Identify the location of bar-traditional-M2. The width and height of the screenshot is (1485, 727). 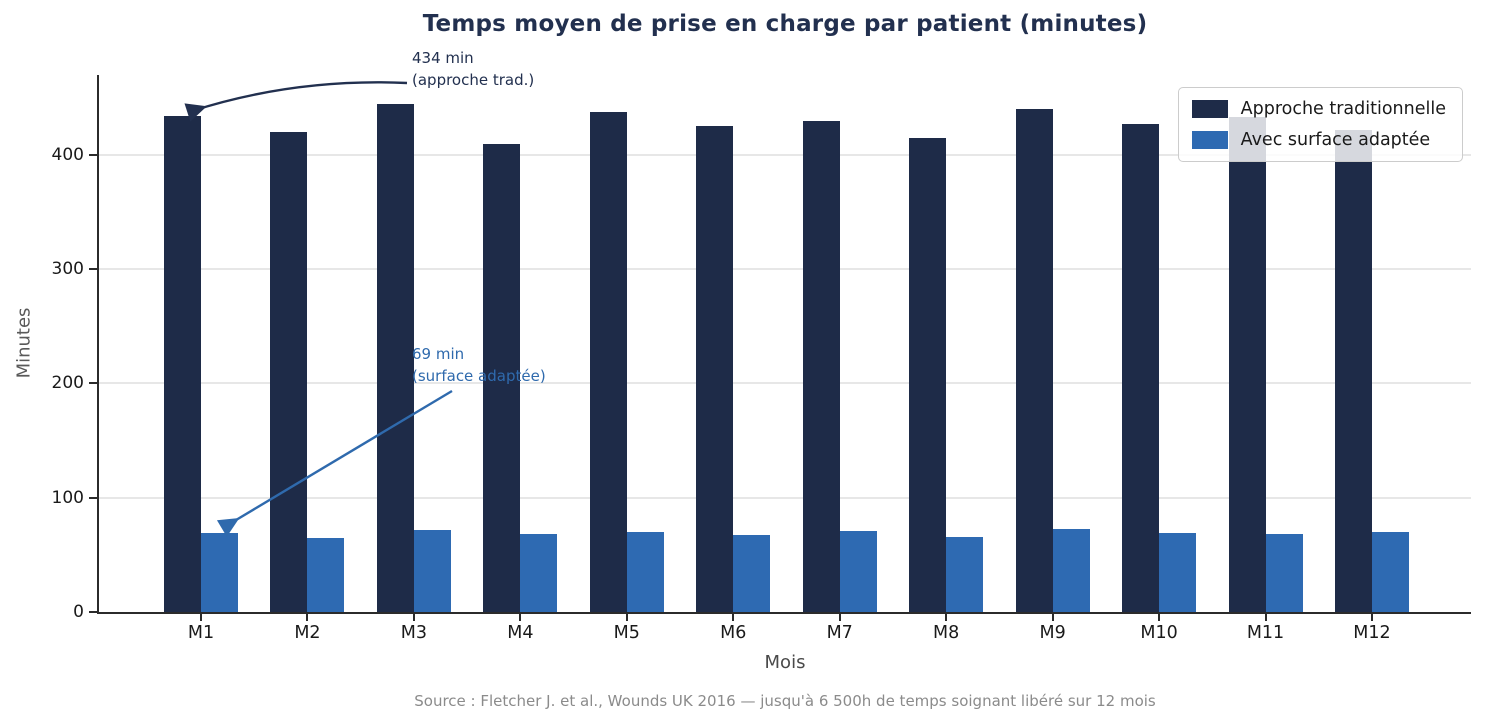
(289, 372).